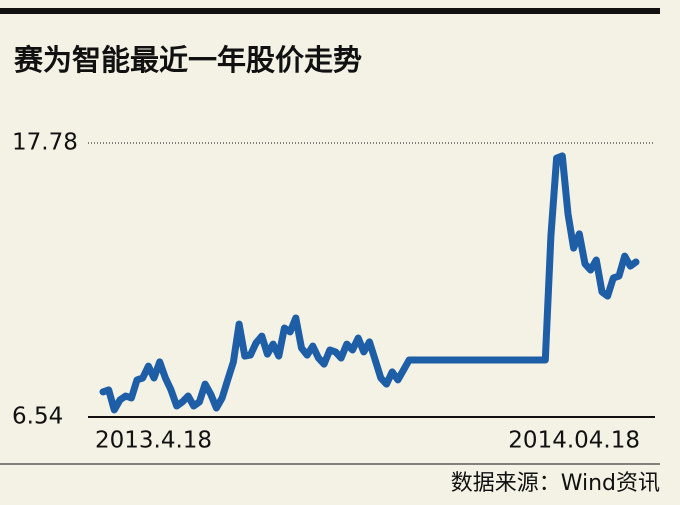  I want to click on chart-title: 赛为智能最近一年股价走势, so click(187, 60).